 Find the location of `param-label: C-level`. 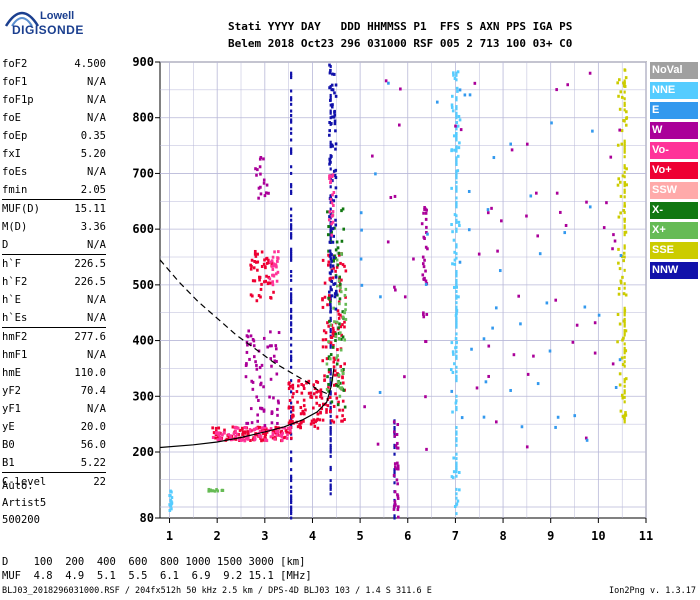

param-label: C-level is located at coordinates (24, 482).